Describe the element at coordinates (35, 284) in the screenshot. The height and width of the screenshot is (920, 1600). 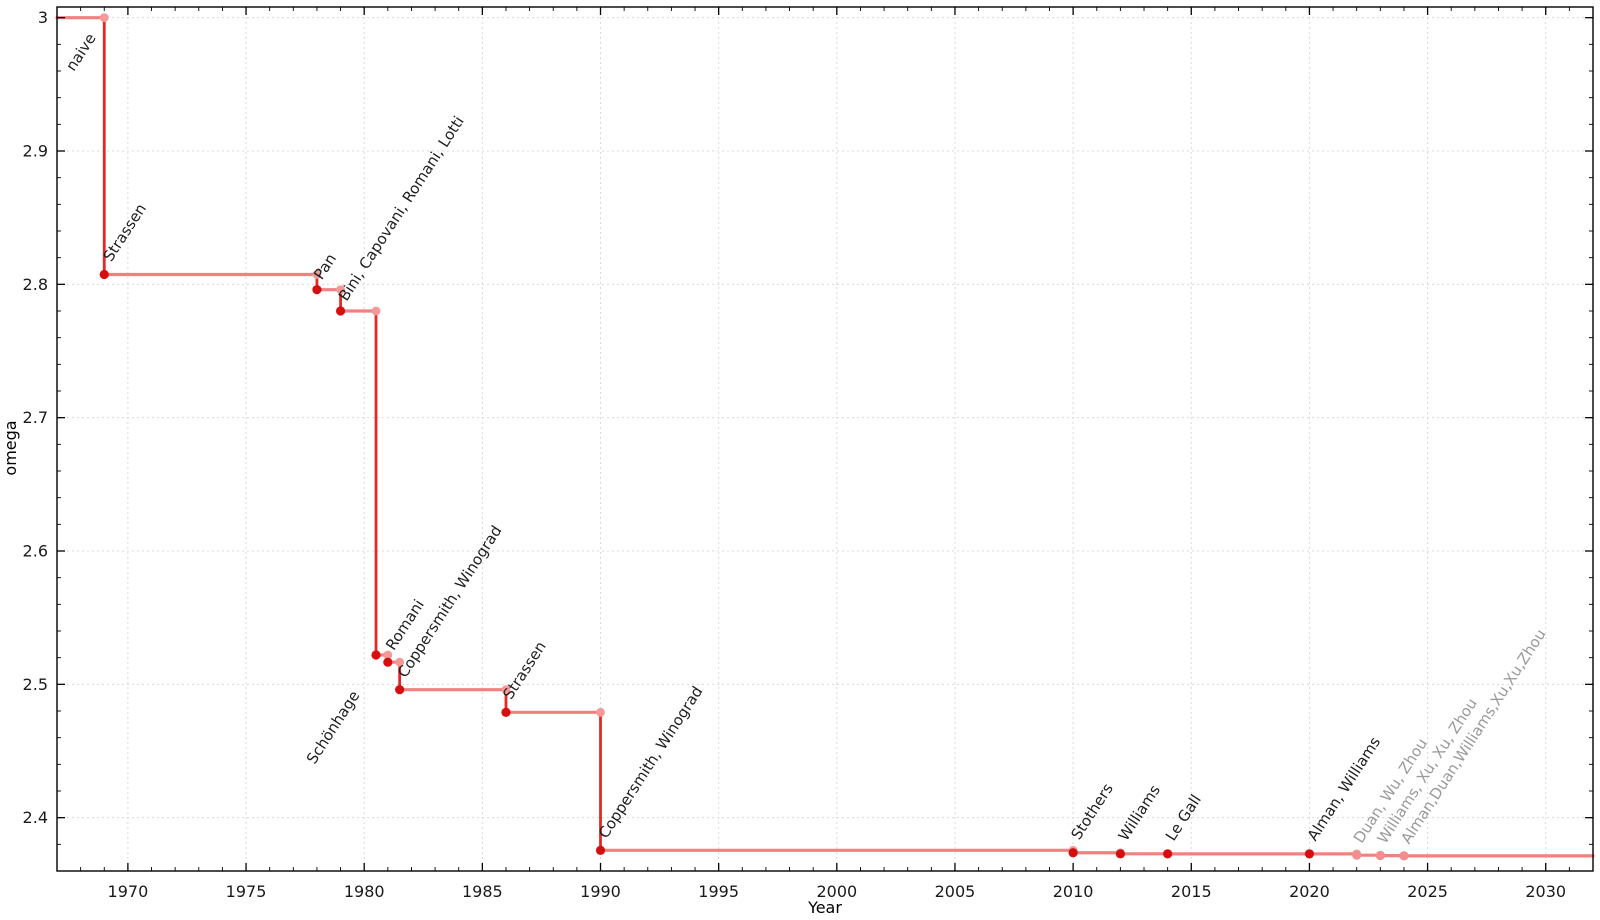
I see `y-tick-label: 2.8` at that location.